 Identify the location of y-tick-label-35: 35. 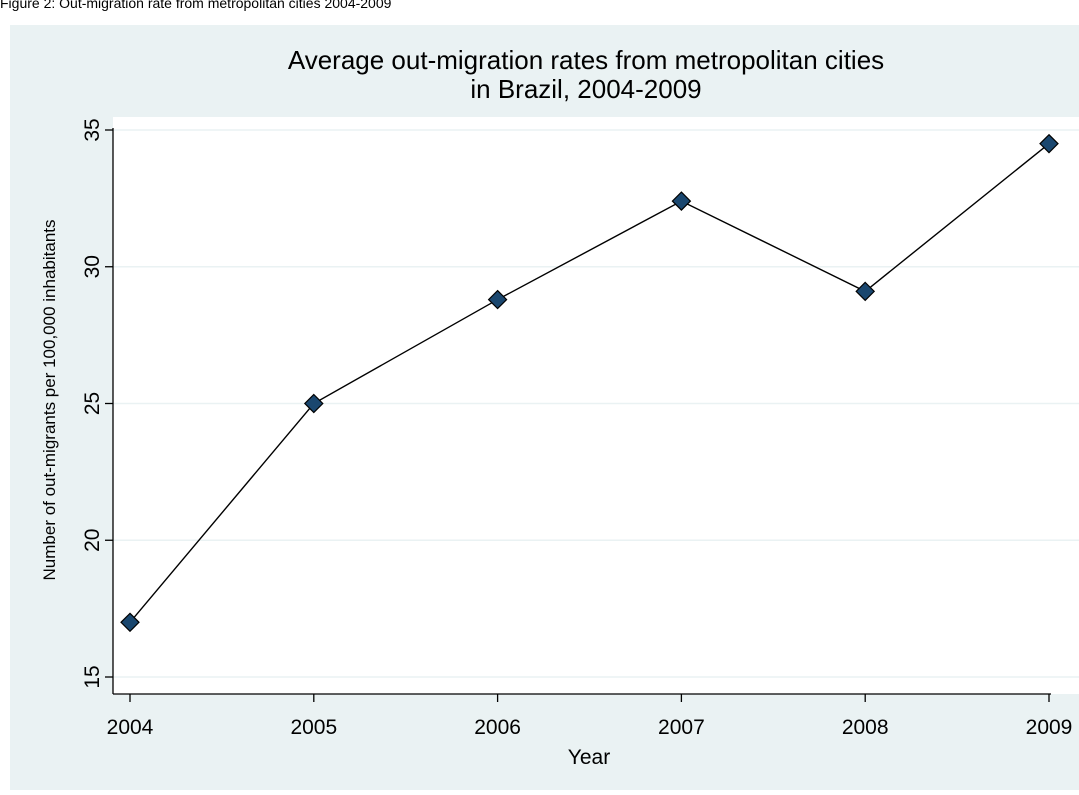
(92, 129).